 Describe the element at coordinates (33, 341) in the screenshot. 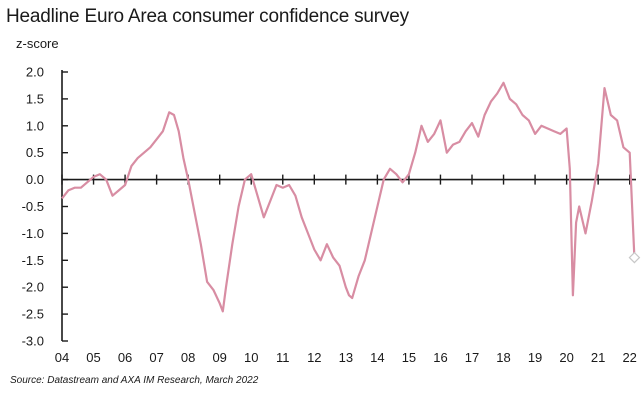

I see `y-tick-label: -3.0` at that location.